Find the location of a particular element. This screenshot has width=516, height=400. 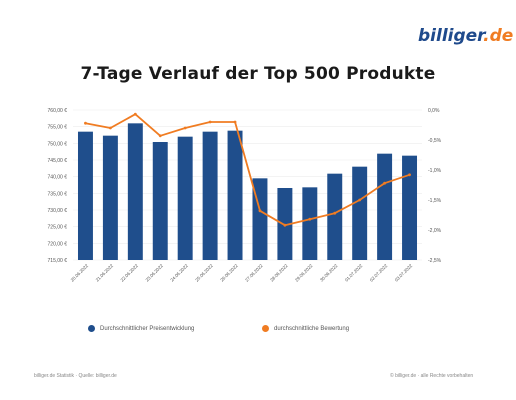

y-left-tick-label: 730,00 € is located at coordinates (58, 211).